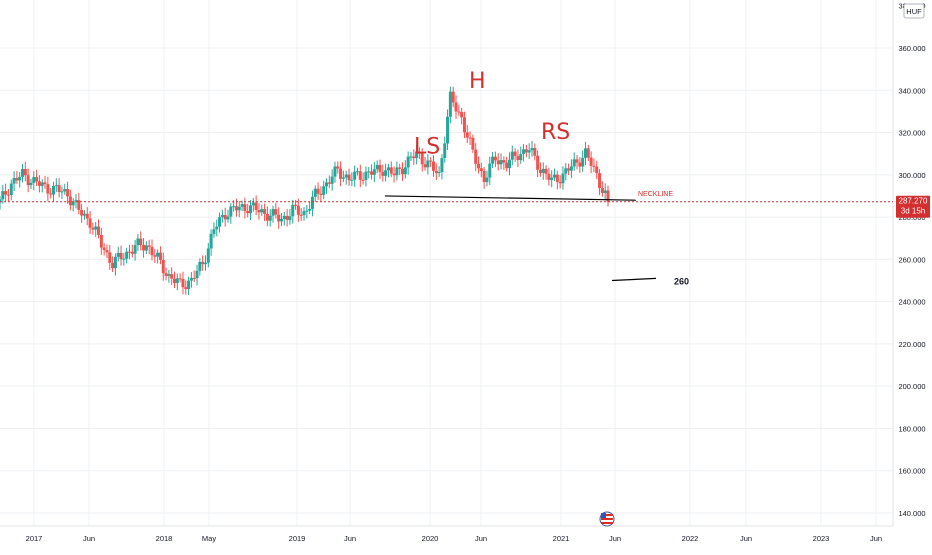 This screenshot has width=932, height=555. I want to click on price-tag-countdown: 3d 15h, so click(913, 211).